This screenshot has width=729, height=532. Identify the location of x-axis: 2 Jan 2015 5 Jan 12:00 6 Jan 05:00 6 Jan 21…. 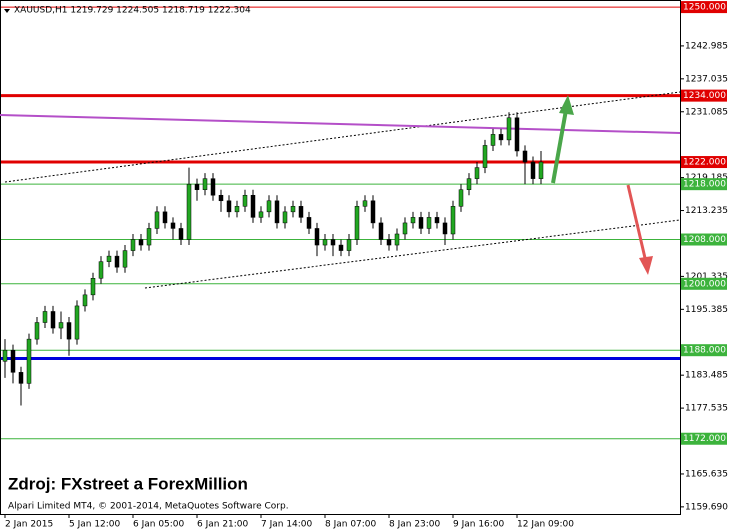
(289, 522).